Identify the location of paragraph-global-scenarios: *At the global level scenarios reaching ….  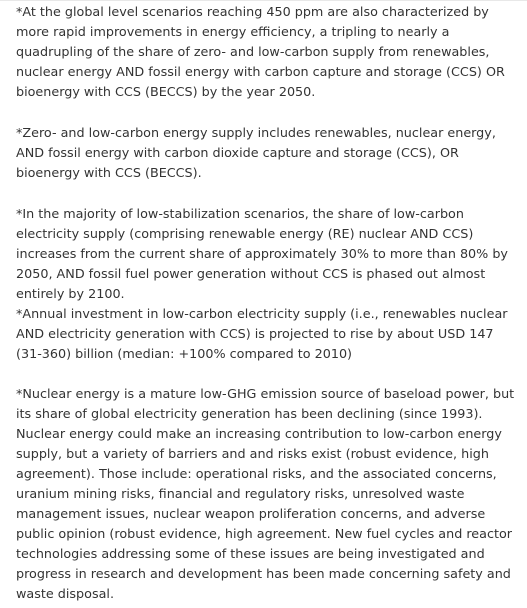
(260, 52).